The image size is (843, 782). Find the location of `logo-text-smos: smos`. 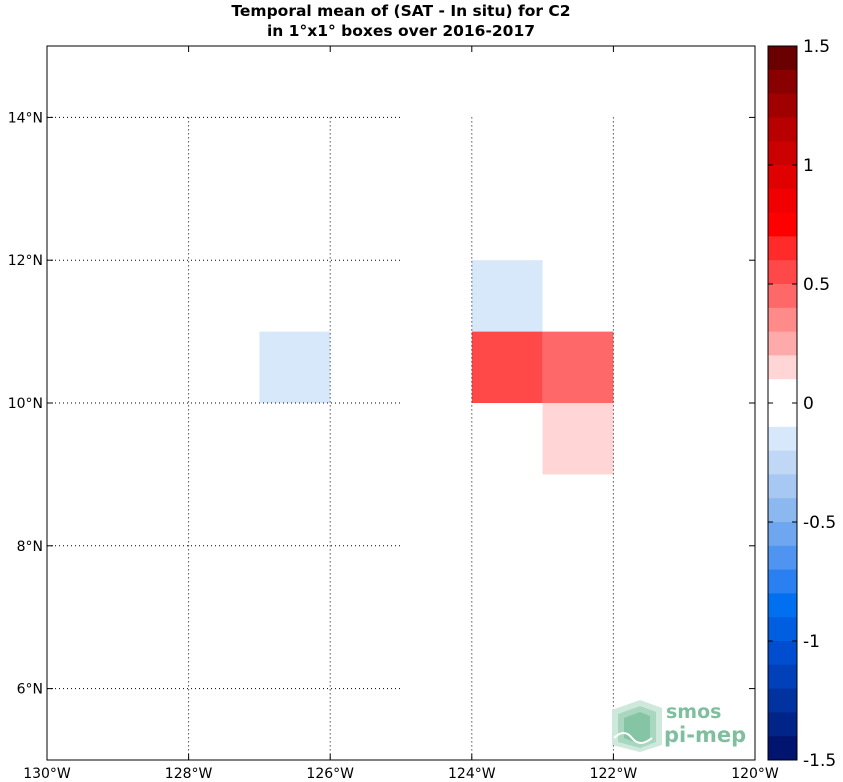

logo-text-smos: smos is located at coordinates (693, 712).